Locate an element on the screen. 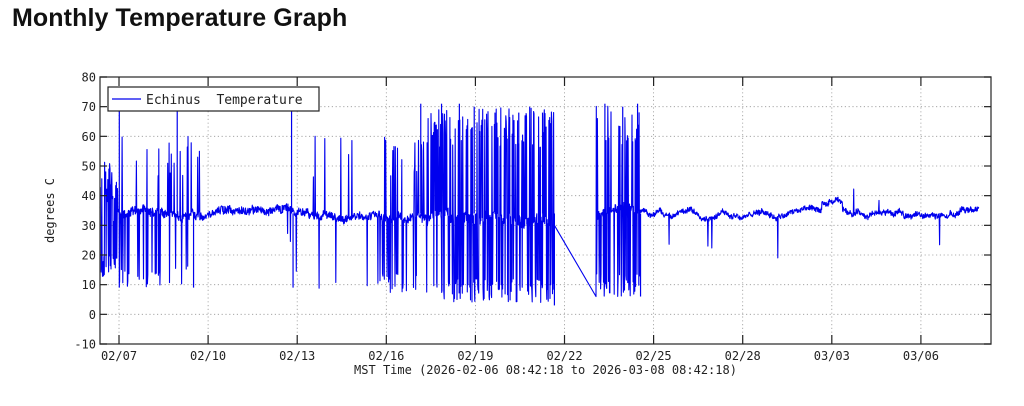  chart-legend: Echinus Temperature is located at coordinates (213, 99).